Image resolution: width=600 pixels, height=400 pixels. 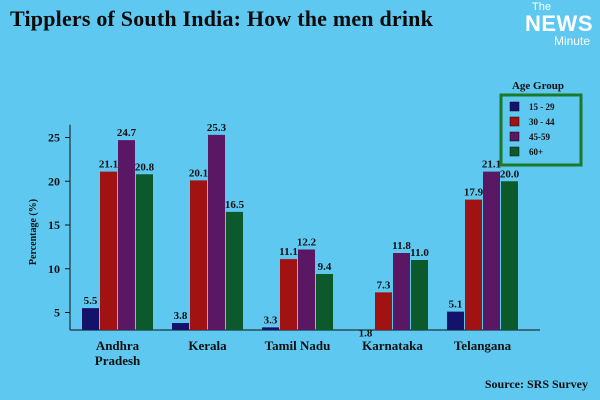 What do you see at coordinates (288, 252) in the screenshot?
I see `bar-value-label: 11.1` at bounding box center [288, 252].